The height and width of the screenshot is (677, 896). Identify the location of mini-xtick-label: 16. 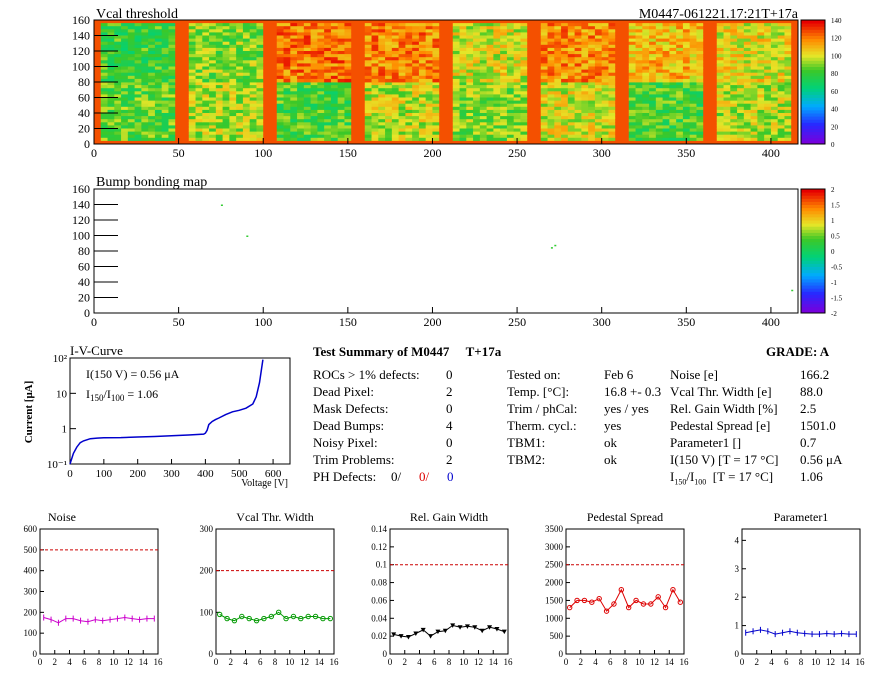
(159, 662).